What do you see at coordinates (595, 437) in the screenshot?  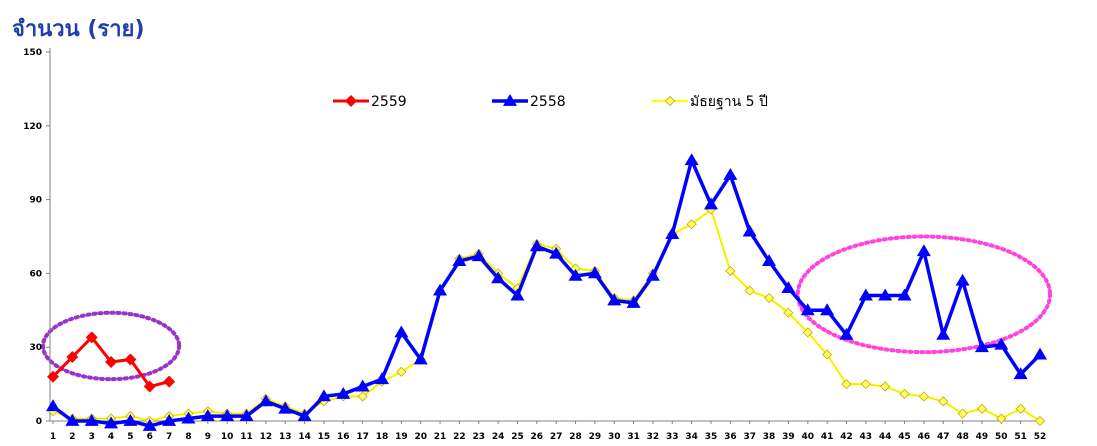 I see `x-tick-label: 29` at bounding box center [595, 437].